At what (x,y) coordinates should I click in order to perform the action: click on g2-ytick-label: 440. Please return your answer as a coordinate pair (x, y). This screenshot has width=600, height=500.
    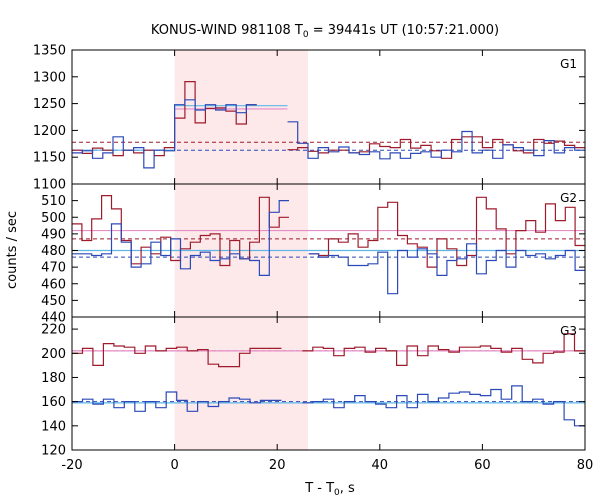
    Looking at the image, I should click on (53, 318).